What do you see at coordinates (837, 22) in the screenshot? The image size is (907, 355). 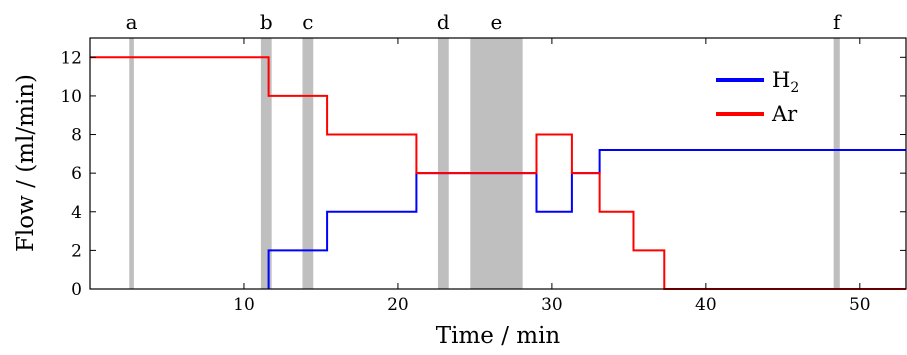 I see `region-label-f: f` at bounding box center [837, 22].